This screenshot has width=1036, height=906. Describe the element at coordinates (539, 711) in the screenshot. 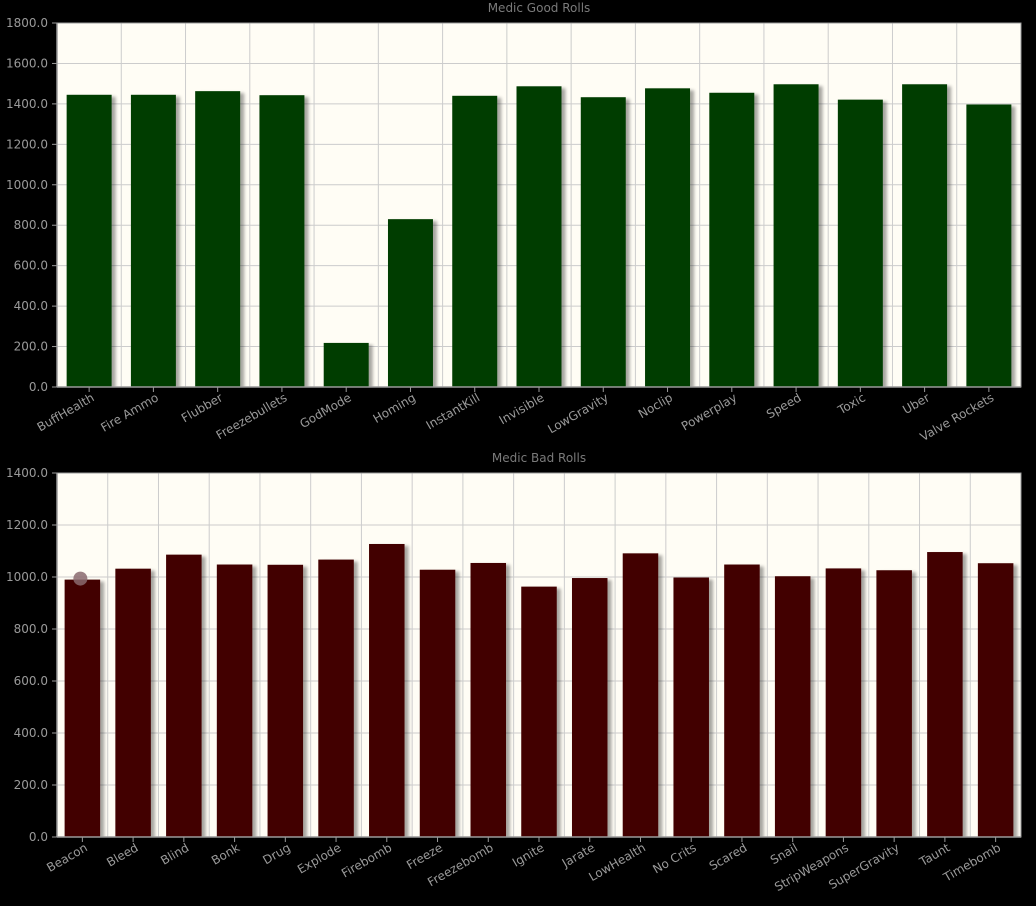

I see `bar-ignite` at that location.